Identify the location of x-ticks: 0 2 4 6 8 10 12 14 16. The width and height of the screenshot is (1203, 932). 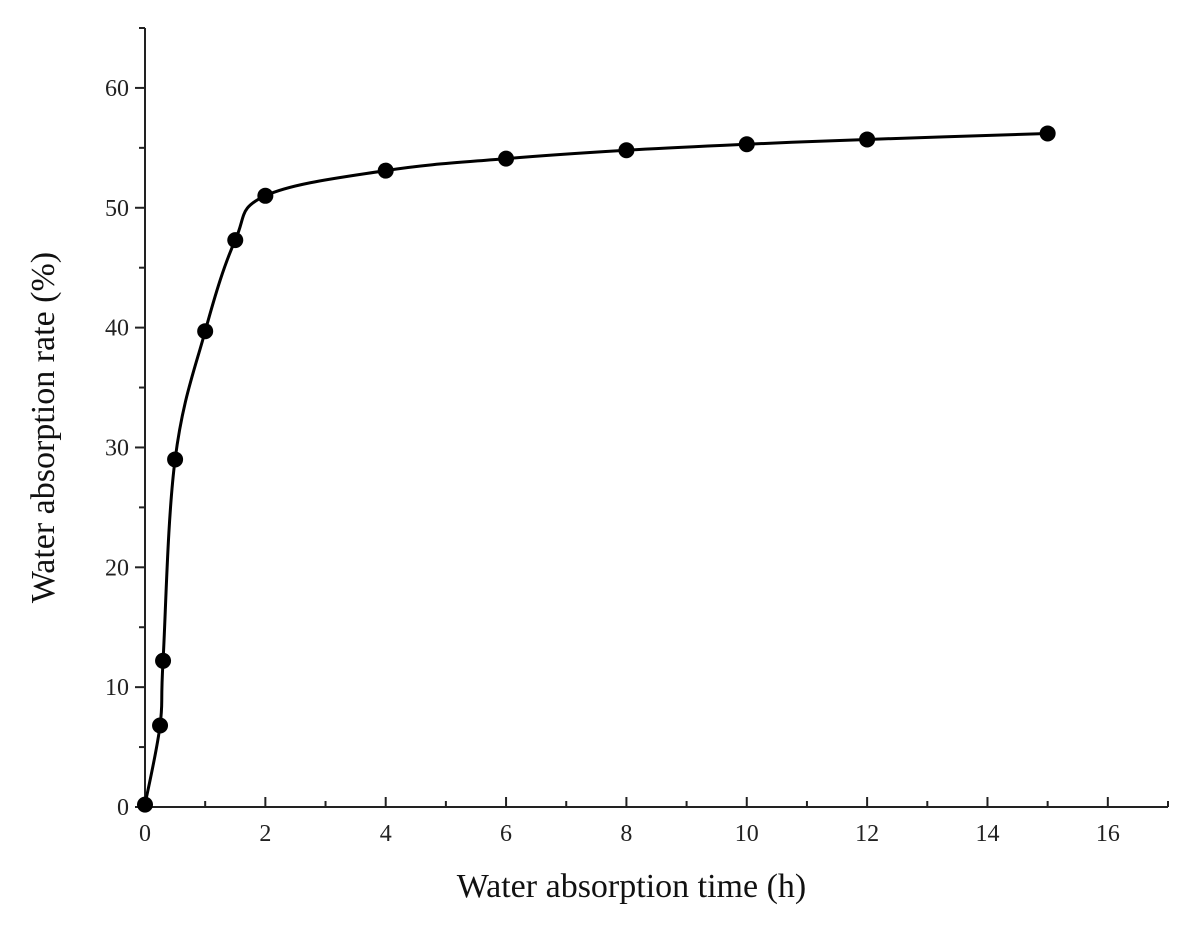
(629, 822).